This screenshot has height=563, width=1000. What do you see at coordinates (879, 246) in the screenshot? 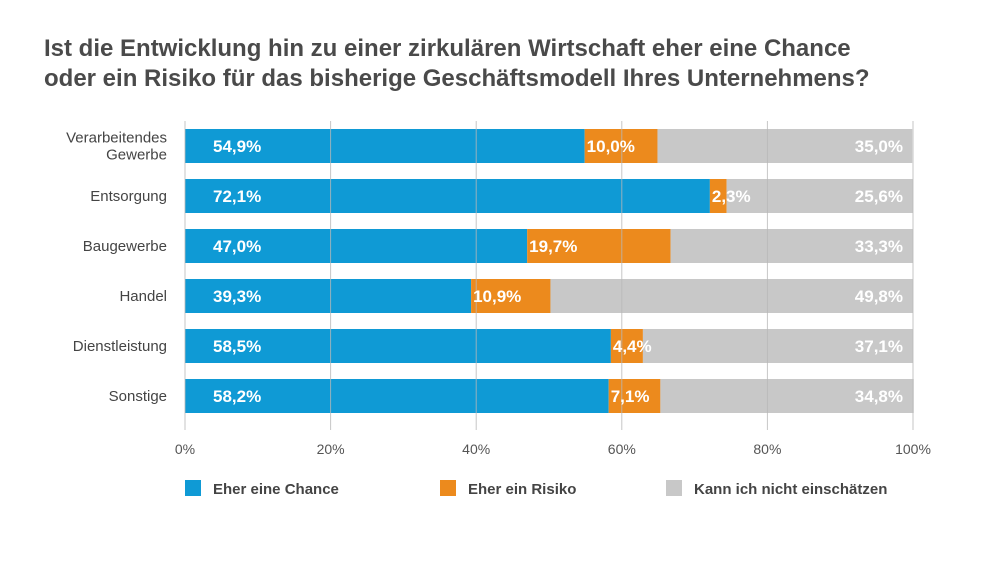
I see `value-label-3-3: 33,3%` at bounding box center [879, 246].